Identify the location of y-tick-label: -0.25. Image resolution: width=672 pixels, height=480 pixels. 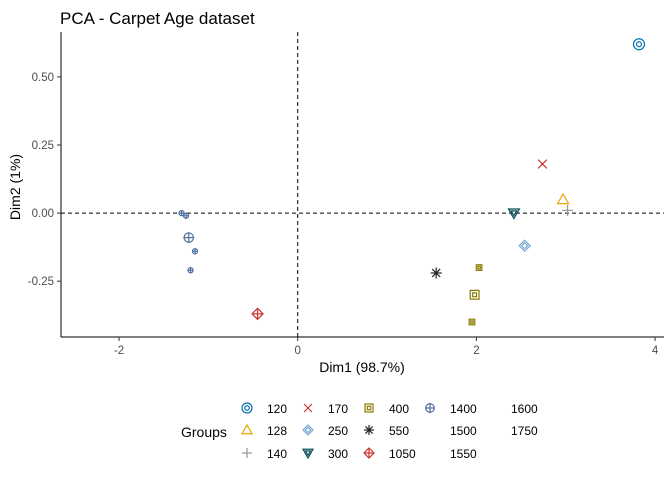
(41, 282).